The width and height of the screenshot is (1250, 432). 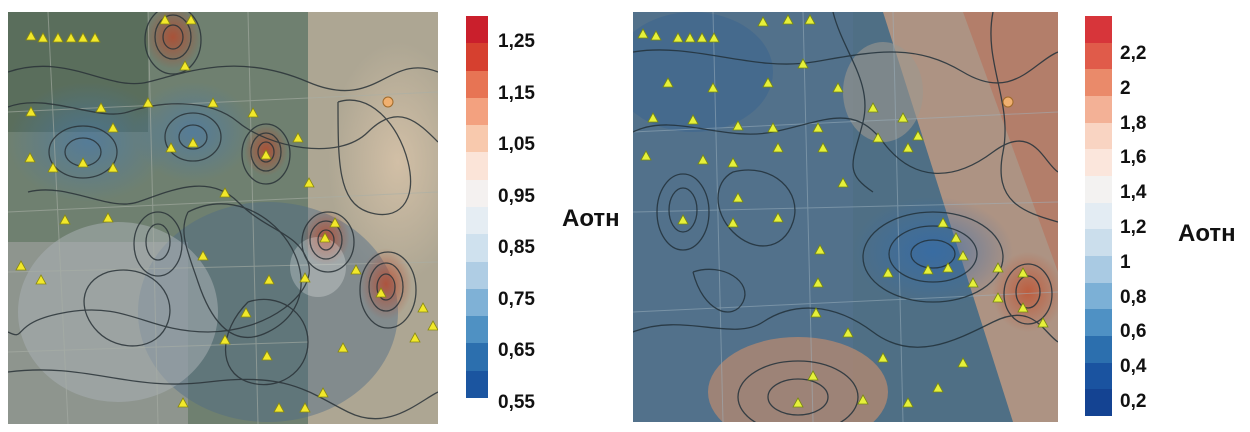 What do you see at coordinates (1133, 123) in the screenshot?
I see `color-scale-tick-label: 1,8` at bounding box center [1133, 123].